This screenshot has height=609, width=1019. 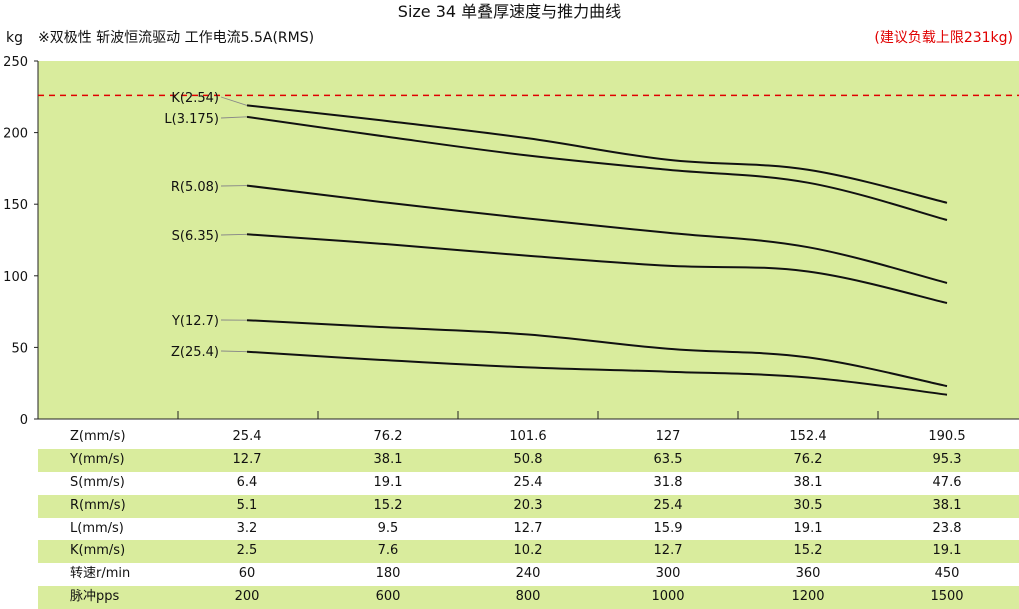 I want to click on row-label: Y(mm/s), so click(x=97, y=460).